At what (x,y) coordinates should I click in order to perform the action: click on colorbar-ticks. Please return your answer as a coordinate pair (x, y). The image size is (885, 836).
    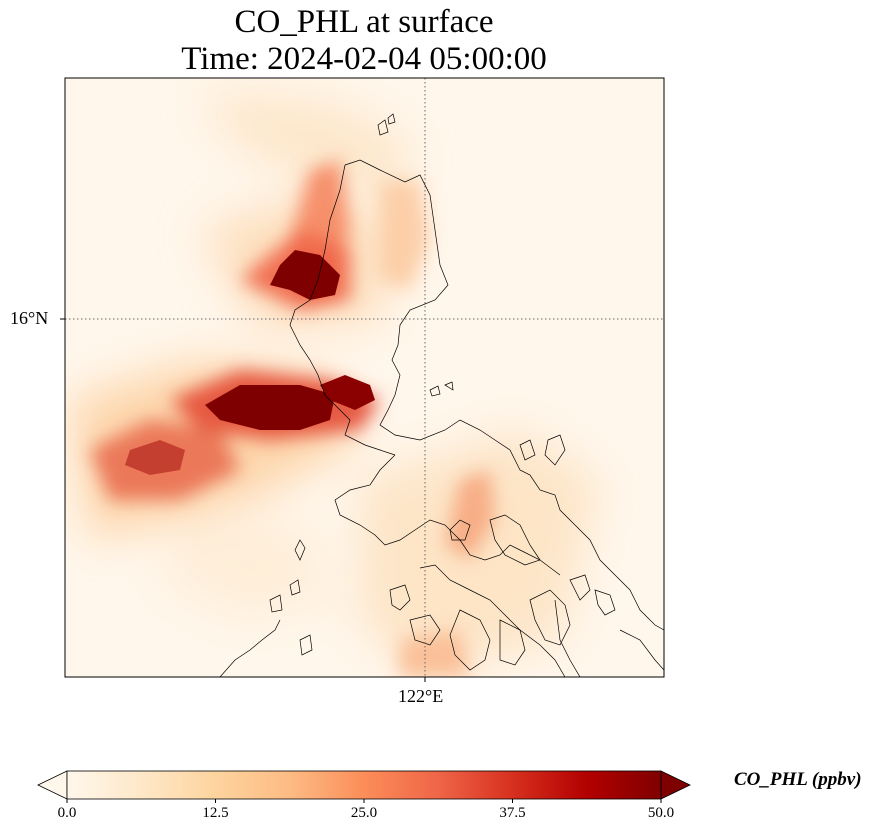
    Looking at the image, I should click on (364, 801).